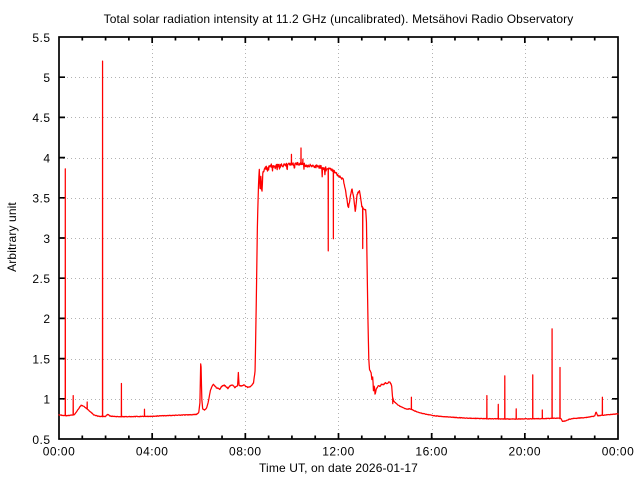 The image size is (640, 480). I want to click on svg-text: 1.5, so click(41, 359).